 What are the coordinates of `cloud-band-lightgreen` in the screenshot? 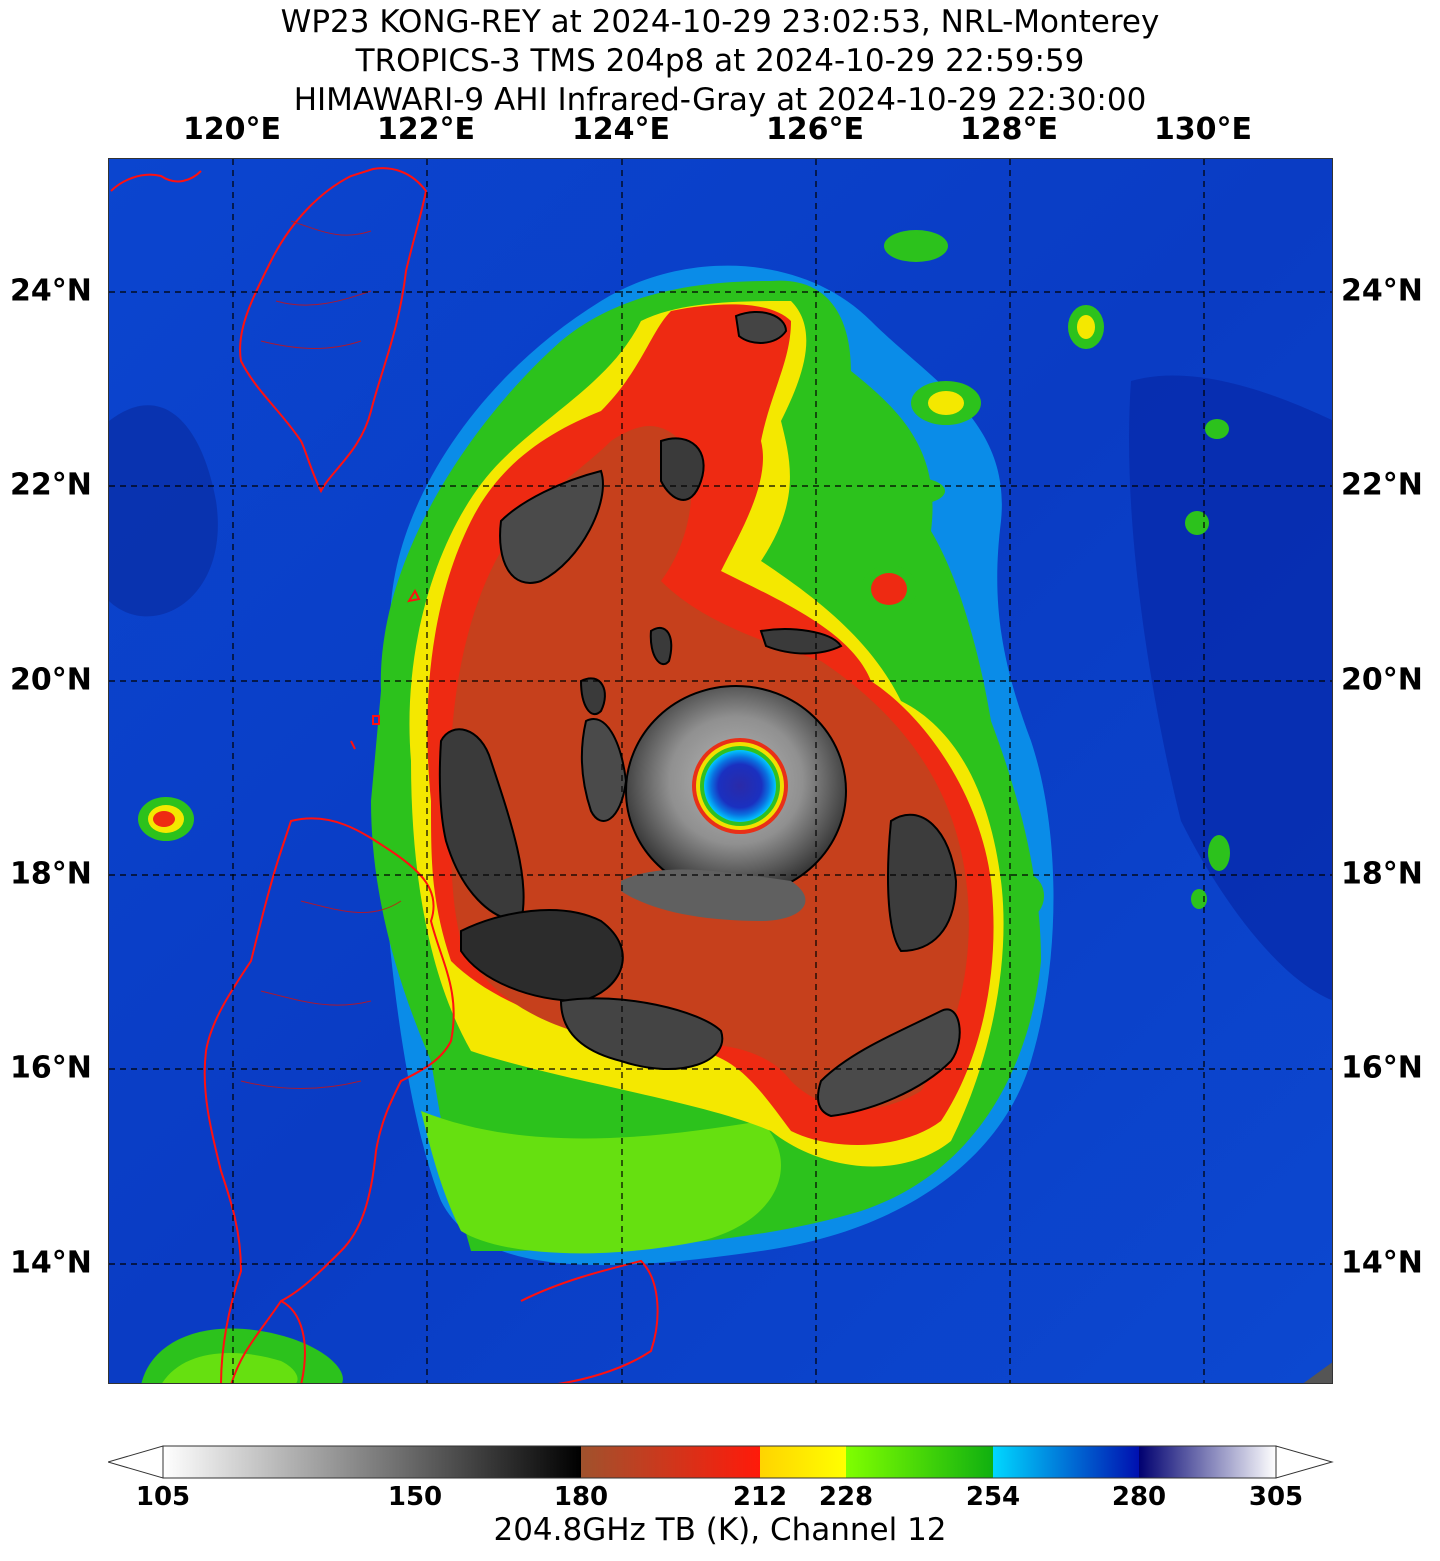 It's located at (601, 1182).